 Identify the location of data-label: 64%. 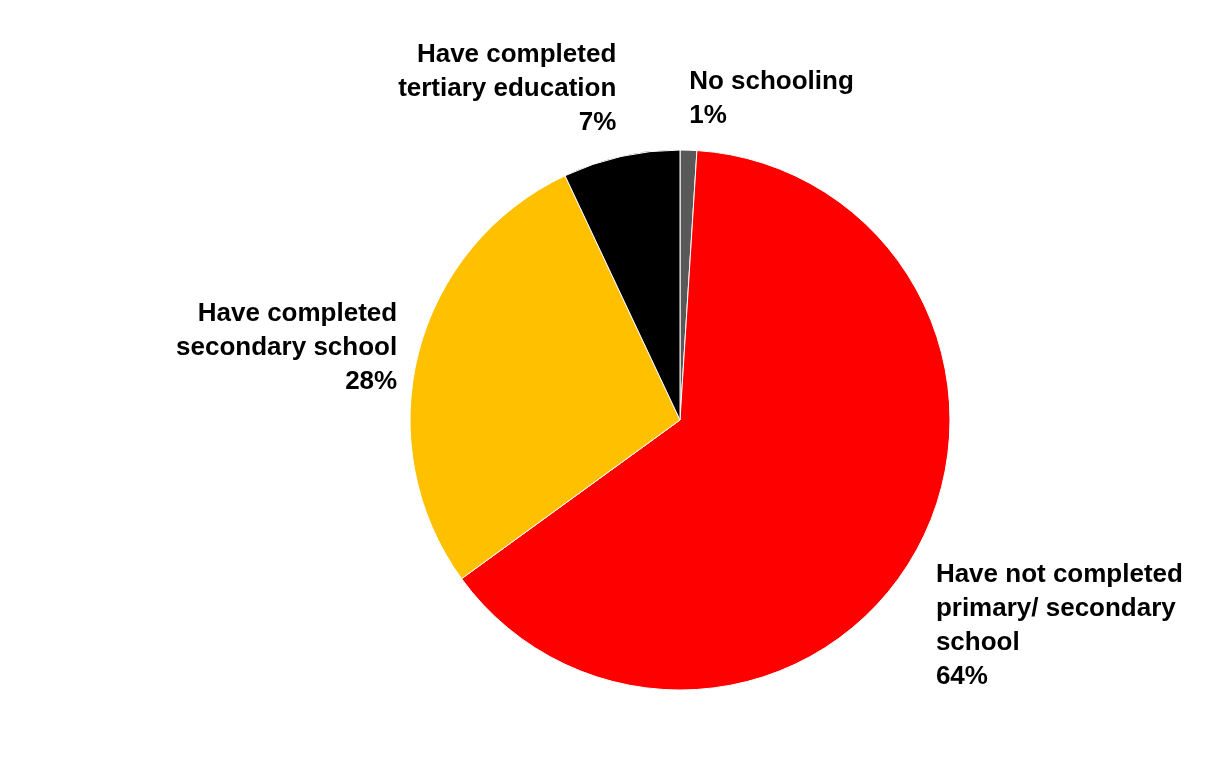
(961, 674).